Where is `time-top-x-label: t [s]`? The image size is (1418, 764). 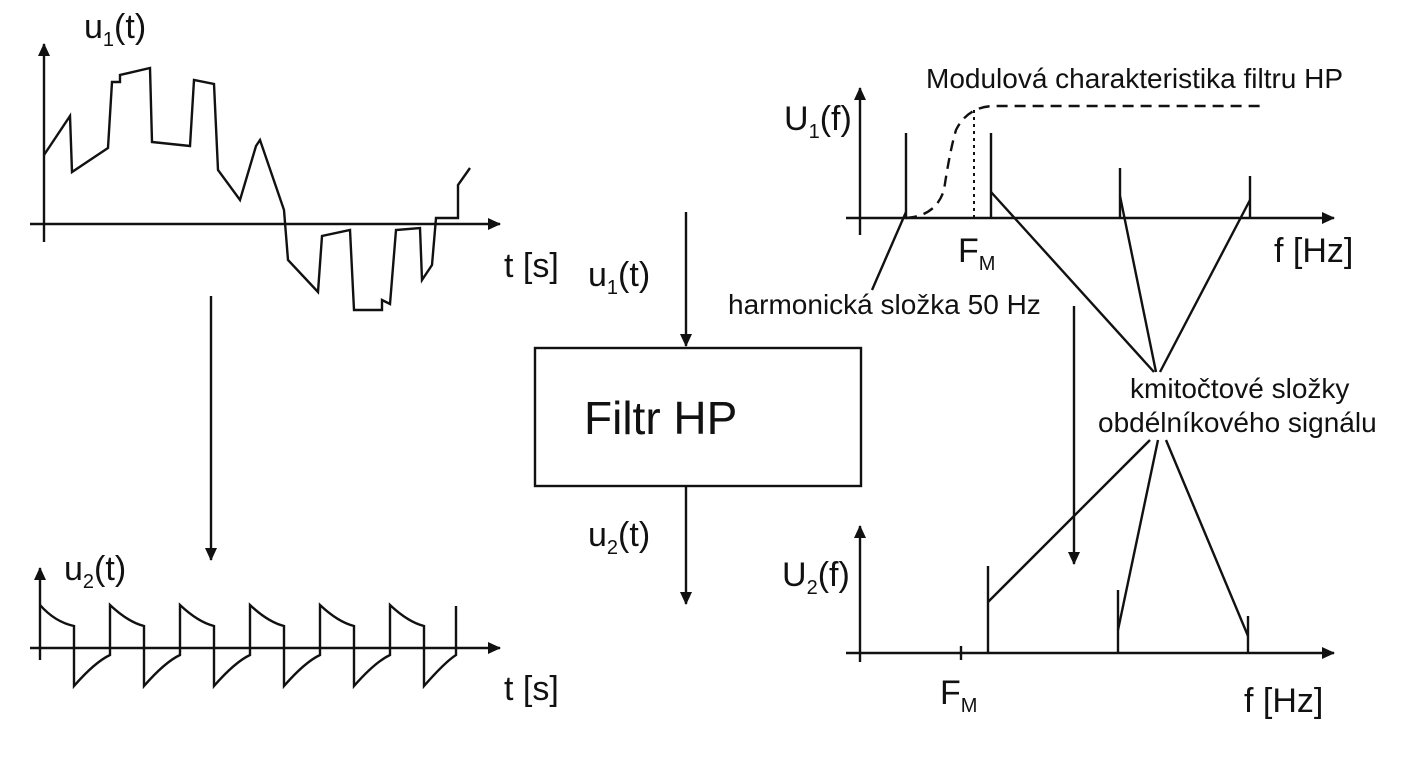
time-top-x-label: t [s] is located at coordinates (531, 266).